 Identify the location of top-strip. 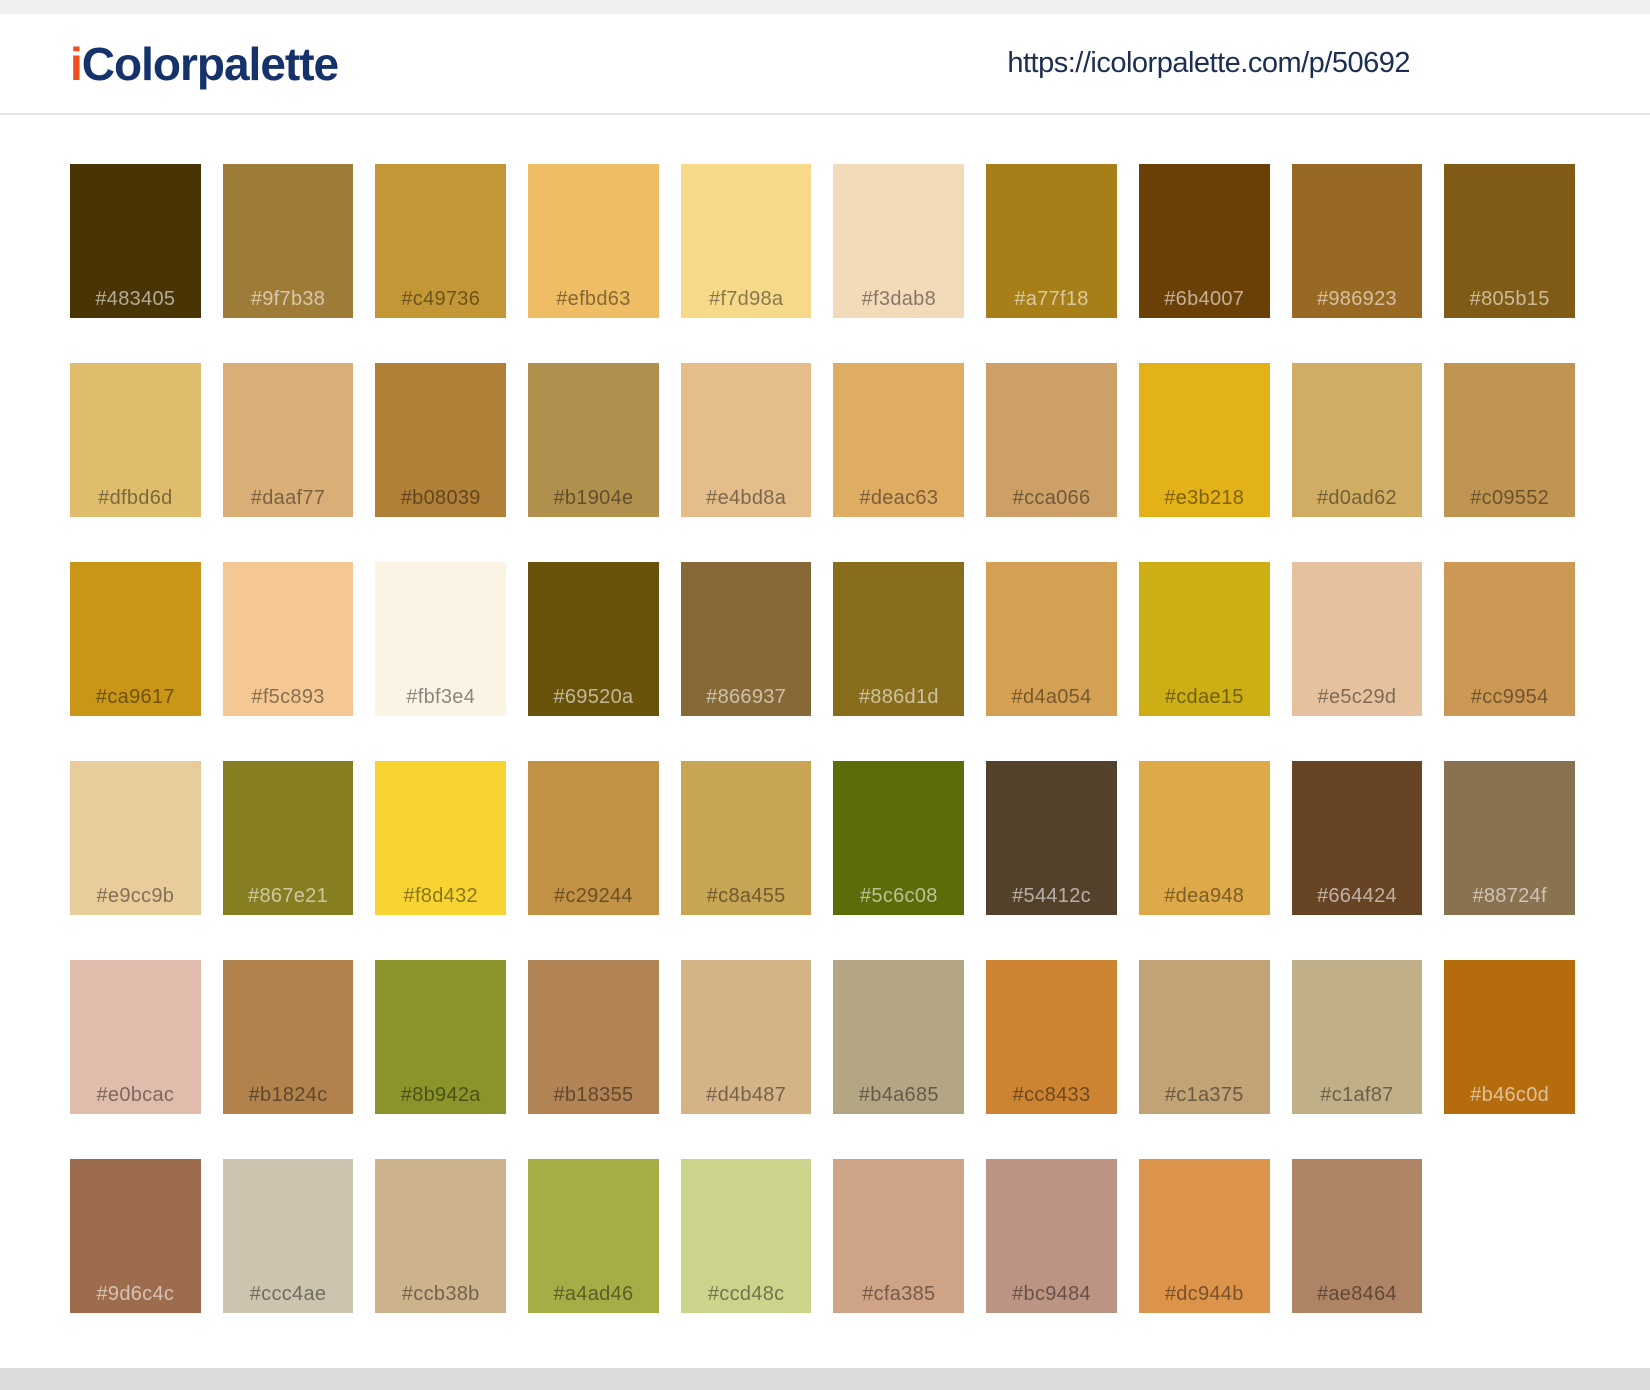
(825, 7).